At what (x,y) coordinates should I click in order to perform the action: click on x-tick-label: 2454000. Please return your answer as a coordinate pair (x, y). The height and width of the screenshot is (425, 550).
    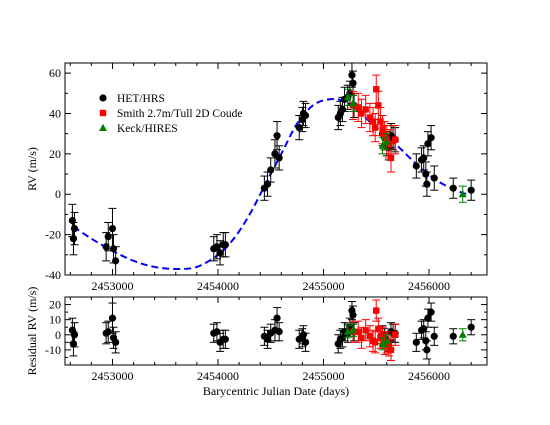
    Looking at the image, I should click on (218, 376).